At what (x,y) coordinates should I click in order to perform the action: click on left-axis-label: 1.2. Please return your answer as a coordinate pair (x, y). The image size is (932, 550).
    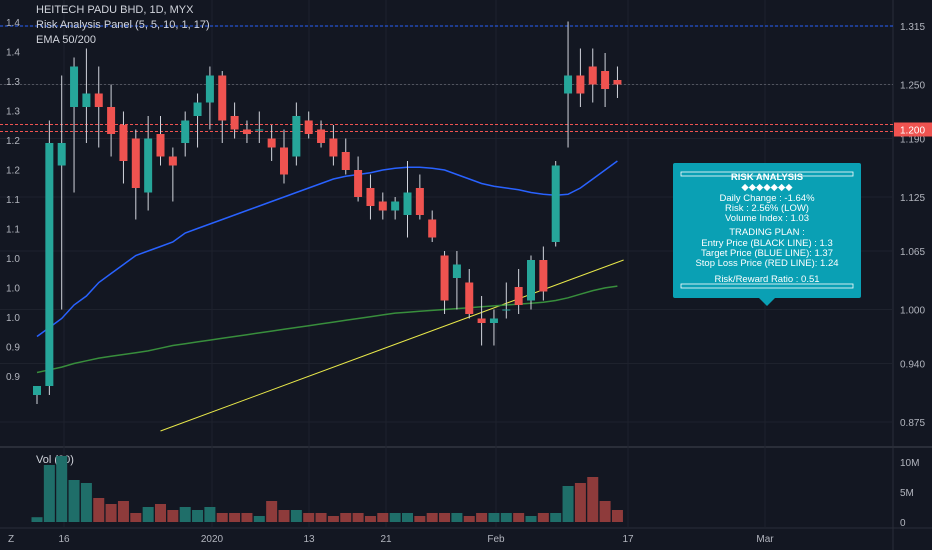
    Looking at the image, I should click on (13, 171).